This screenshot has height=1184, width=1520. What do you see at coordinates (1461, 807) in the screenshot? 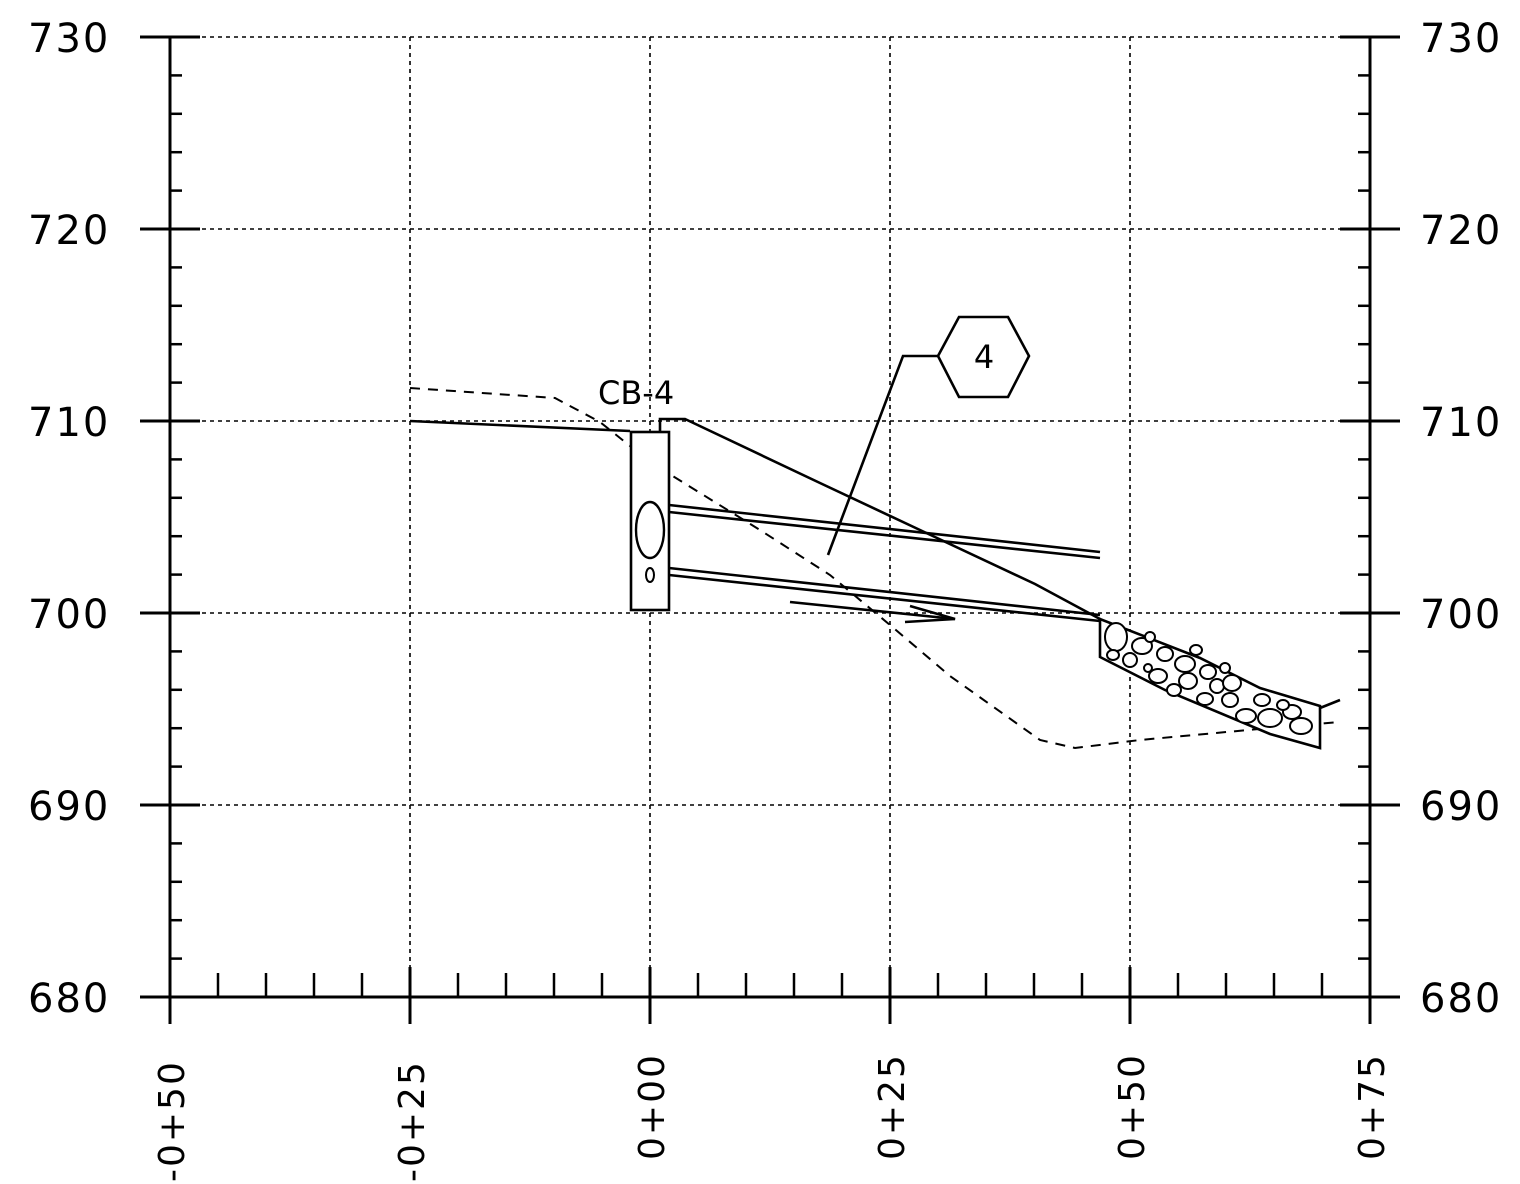
I see `elev-label-right-690: 690` at bounding box center [1461, 807].